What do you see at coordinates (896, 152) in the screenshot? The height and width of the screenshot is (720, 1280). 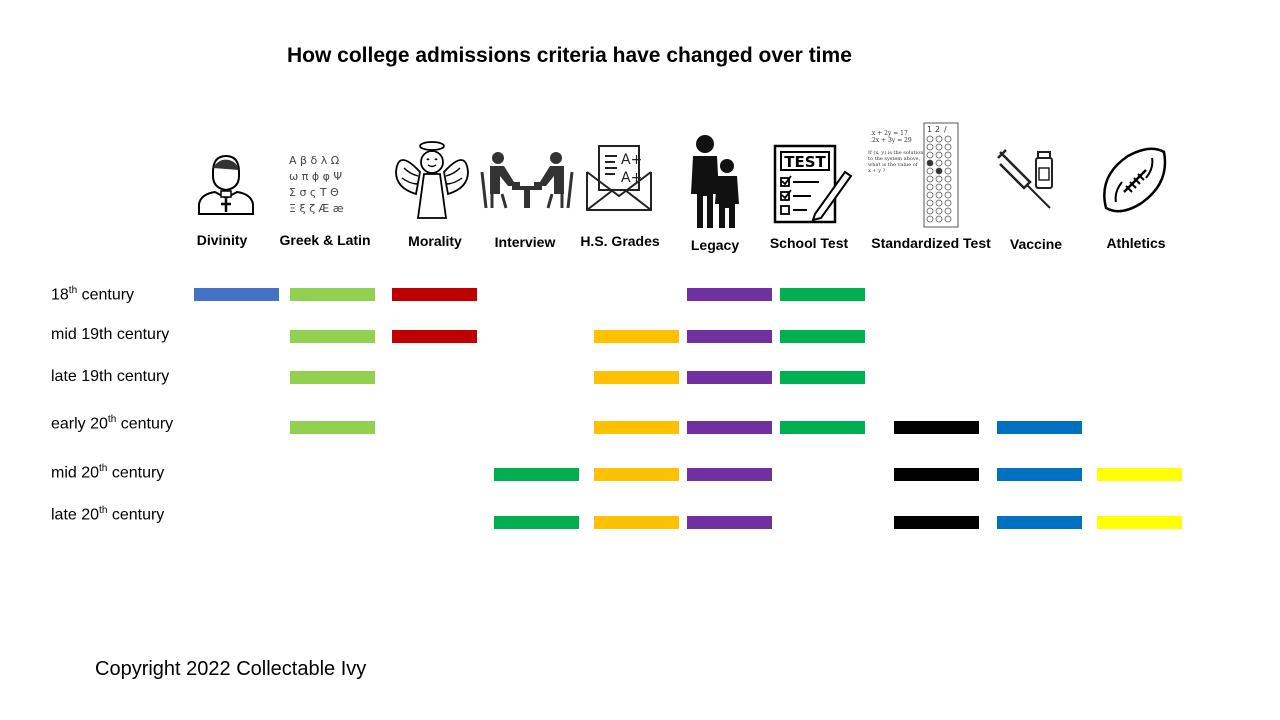 I see `svg-text: If (x, y) is the solution` at bounding box center [896, 152].